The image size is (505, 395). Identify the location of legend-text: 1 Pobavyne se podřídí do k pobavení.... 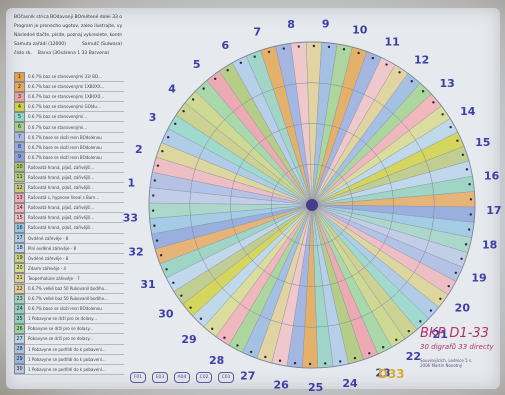
(67, 369).